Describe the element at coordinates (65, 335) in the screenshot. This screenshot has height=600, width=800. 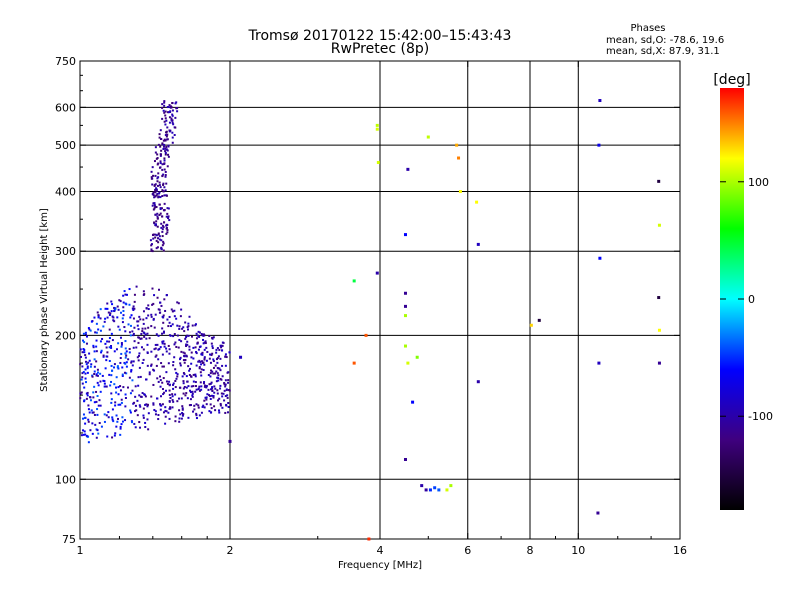
I see `y-tick-label: 200` at that location.